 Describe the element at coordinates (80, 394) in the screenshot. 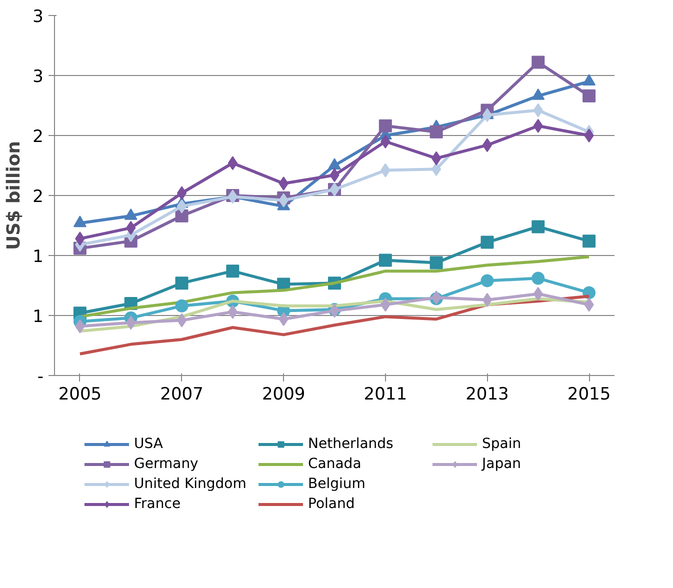

I see `x-tick-label: 2005` at that location.